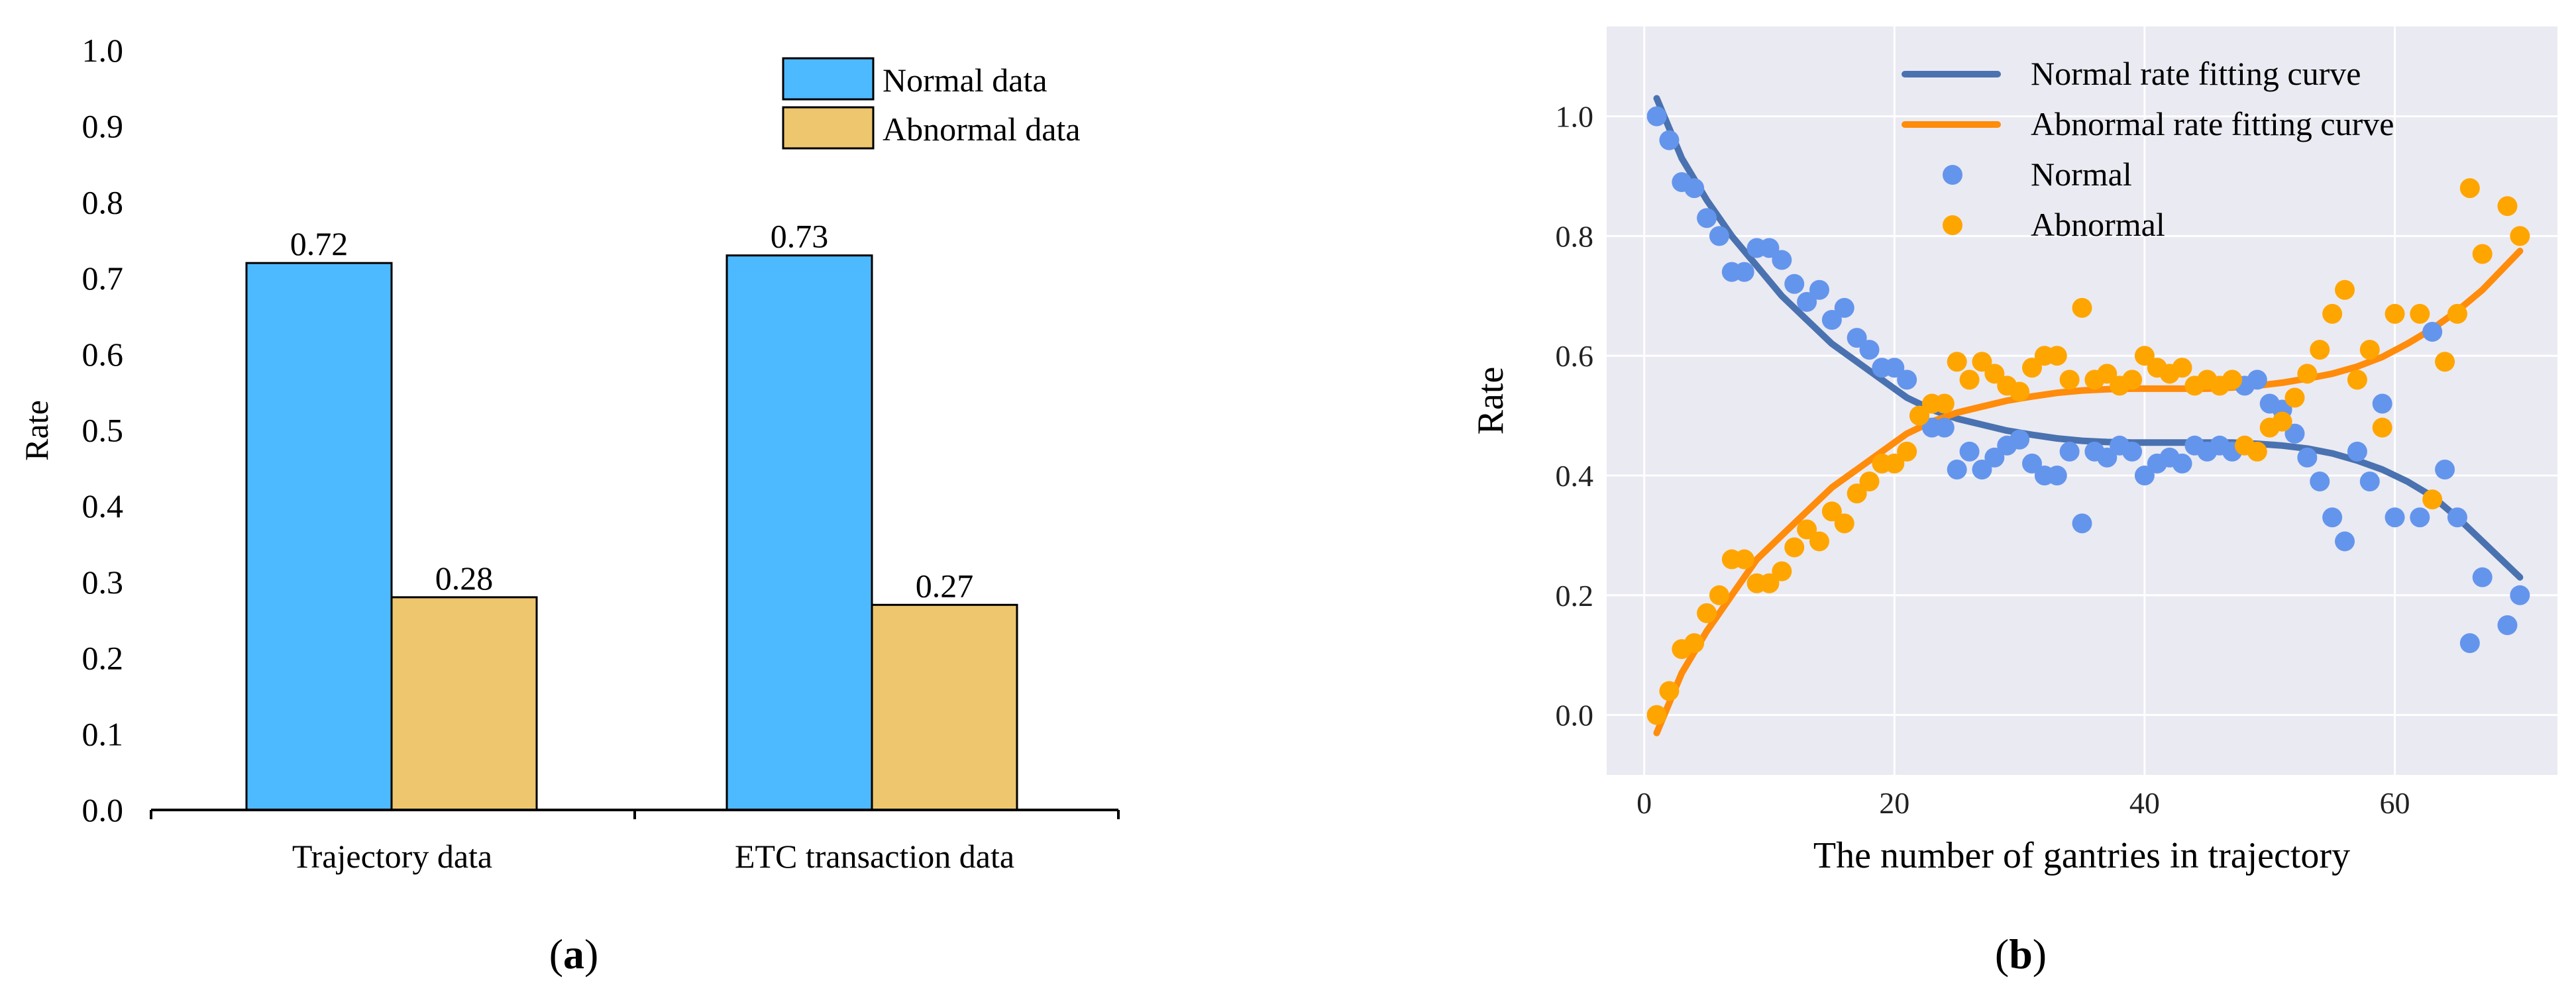 Image resolution: width=2576 pixels, height=1002 pixels. What do you see at coordinates (1575, 356) in the screenshot?
I see `panel-b-y-tick-label: 0.6` at bounding box center [1575, 356].